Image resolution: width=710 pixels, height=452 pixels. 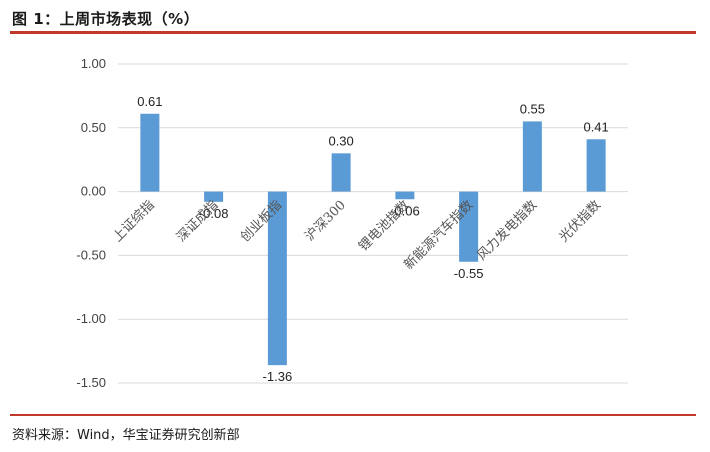 I want to click on y-tick-label: 0.00, so click(x=93, y=191).